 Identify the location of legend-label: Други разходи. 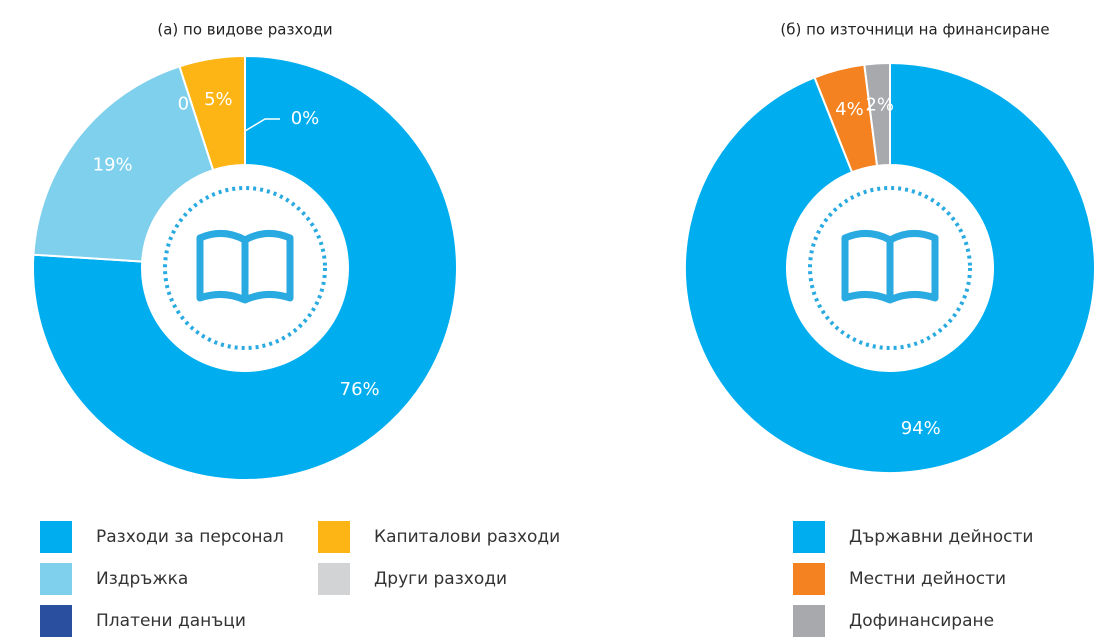
(440, 579).